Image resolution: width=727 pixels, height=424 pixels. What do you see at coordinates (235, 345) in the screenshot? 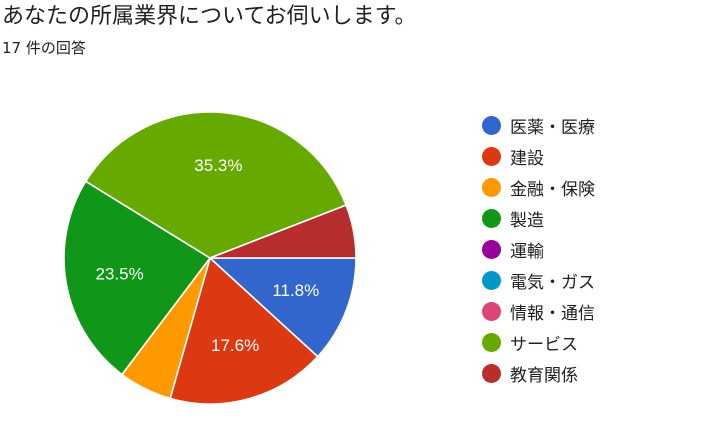
I see `slice-label-1: 17.6%` at bounding box center [235, 345].